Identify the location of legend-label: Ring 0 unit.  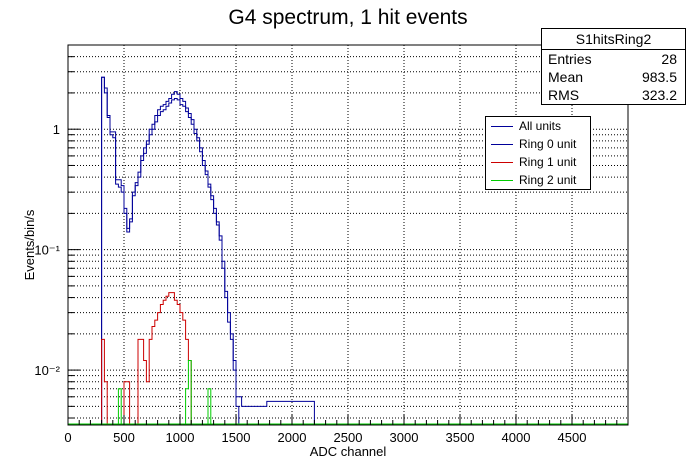
(548, 144).